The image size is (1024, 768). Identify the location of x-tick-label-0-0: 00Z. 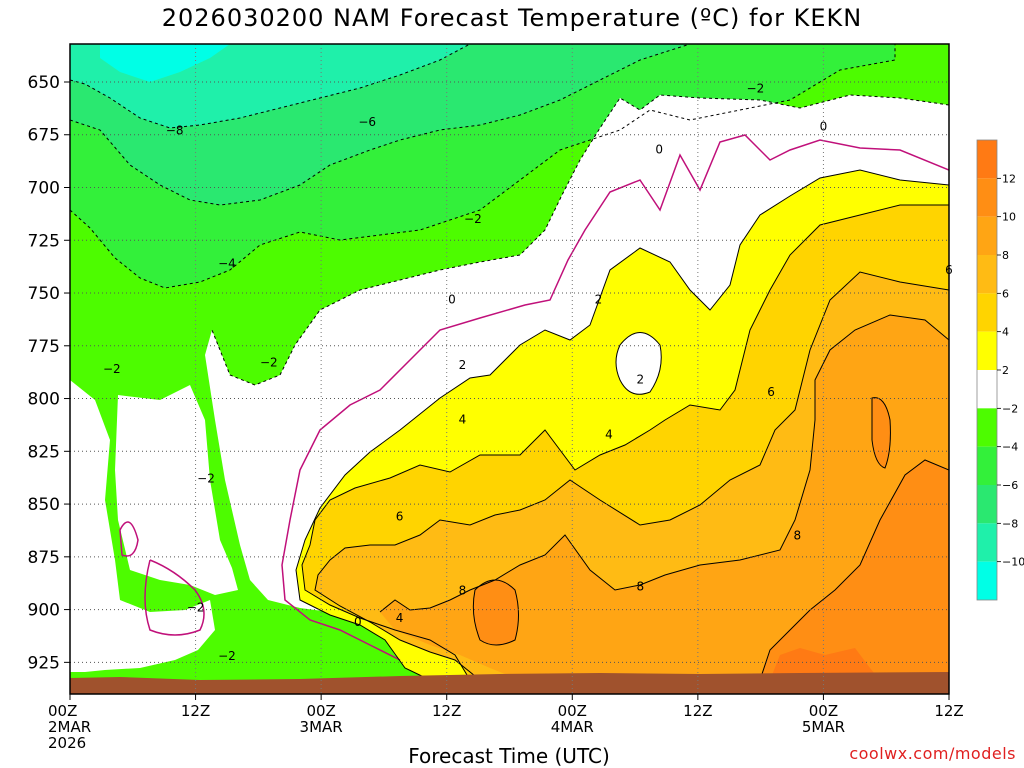
(62, 711).